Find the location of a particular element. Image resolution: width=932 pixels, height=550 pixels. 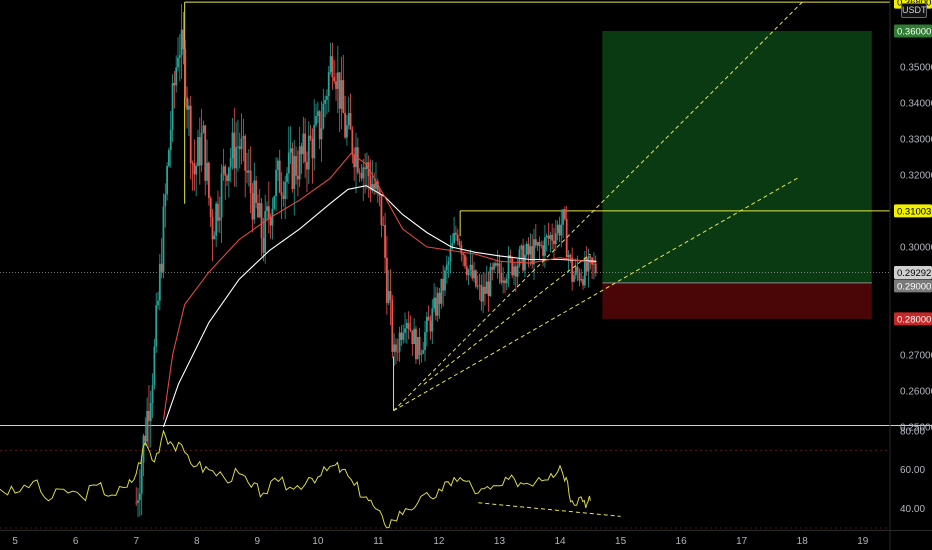

price-tag-entry is located at coordinates (913, 286).